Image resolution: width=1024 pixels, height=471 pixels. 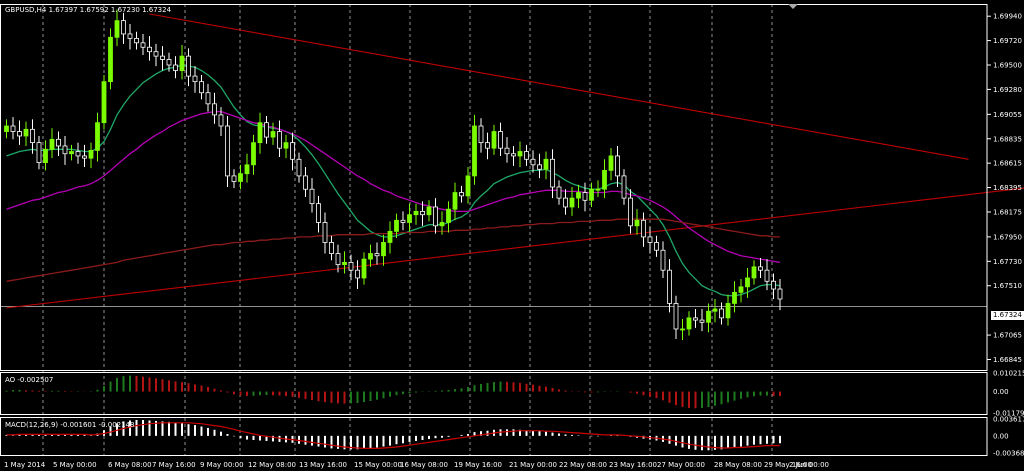 I want to click on macd-y-tick-label: -0.003684, so click(x=1008, y=454).